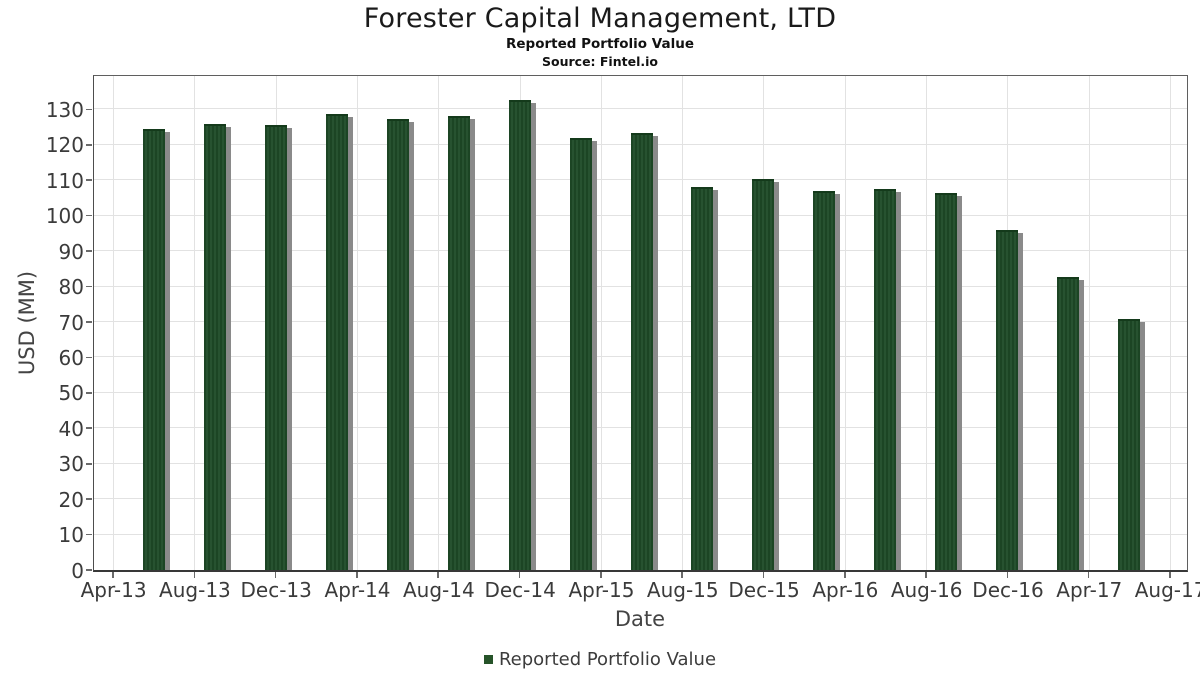 The width and height of the screenshot is (1200, 675). What do you see at coordinates (845, 590) in the screenshot?
I see `x-tick-label-Apr-16: Apr-16` at bounding box center [845, 590].